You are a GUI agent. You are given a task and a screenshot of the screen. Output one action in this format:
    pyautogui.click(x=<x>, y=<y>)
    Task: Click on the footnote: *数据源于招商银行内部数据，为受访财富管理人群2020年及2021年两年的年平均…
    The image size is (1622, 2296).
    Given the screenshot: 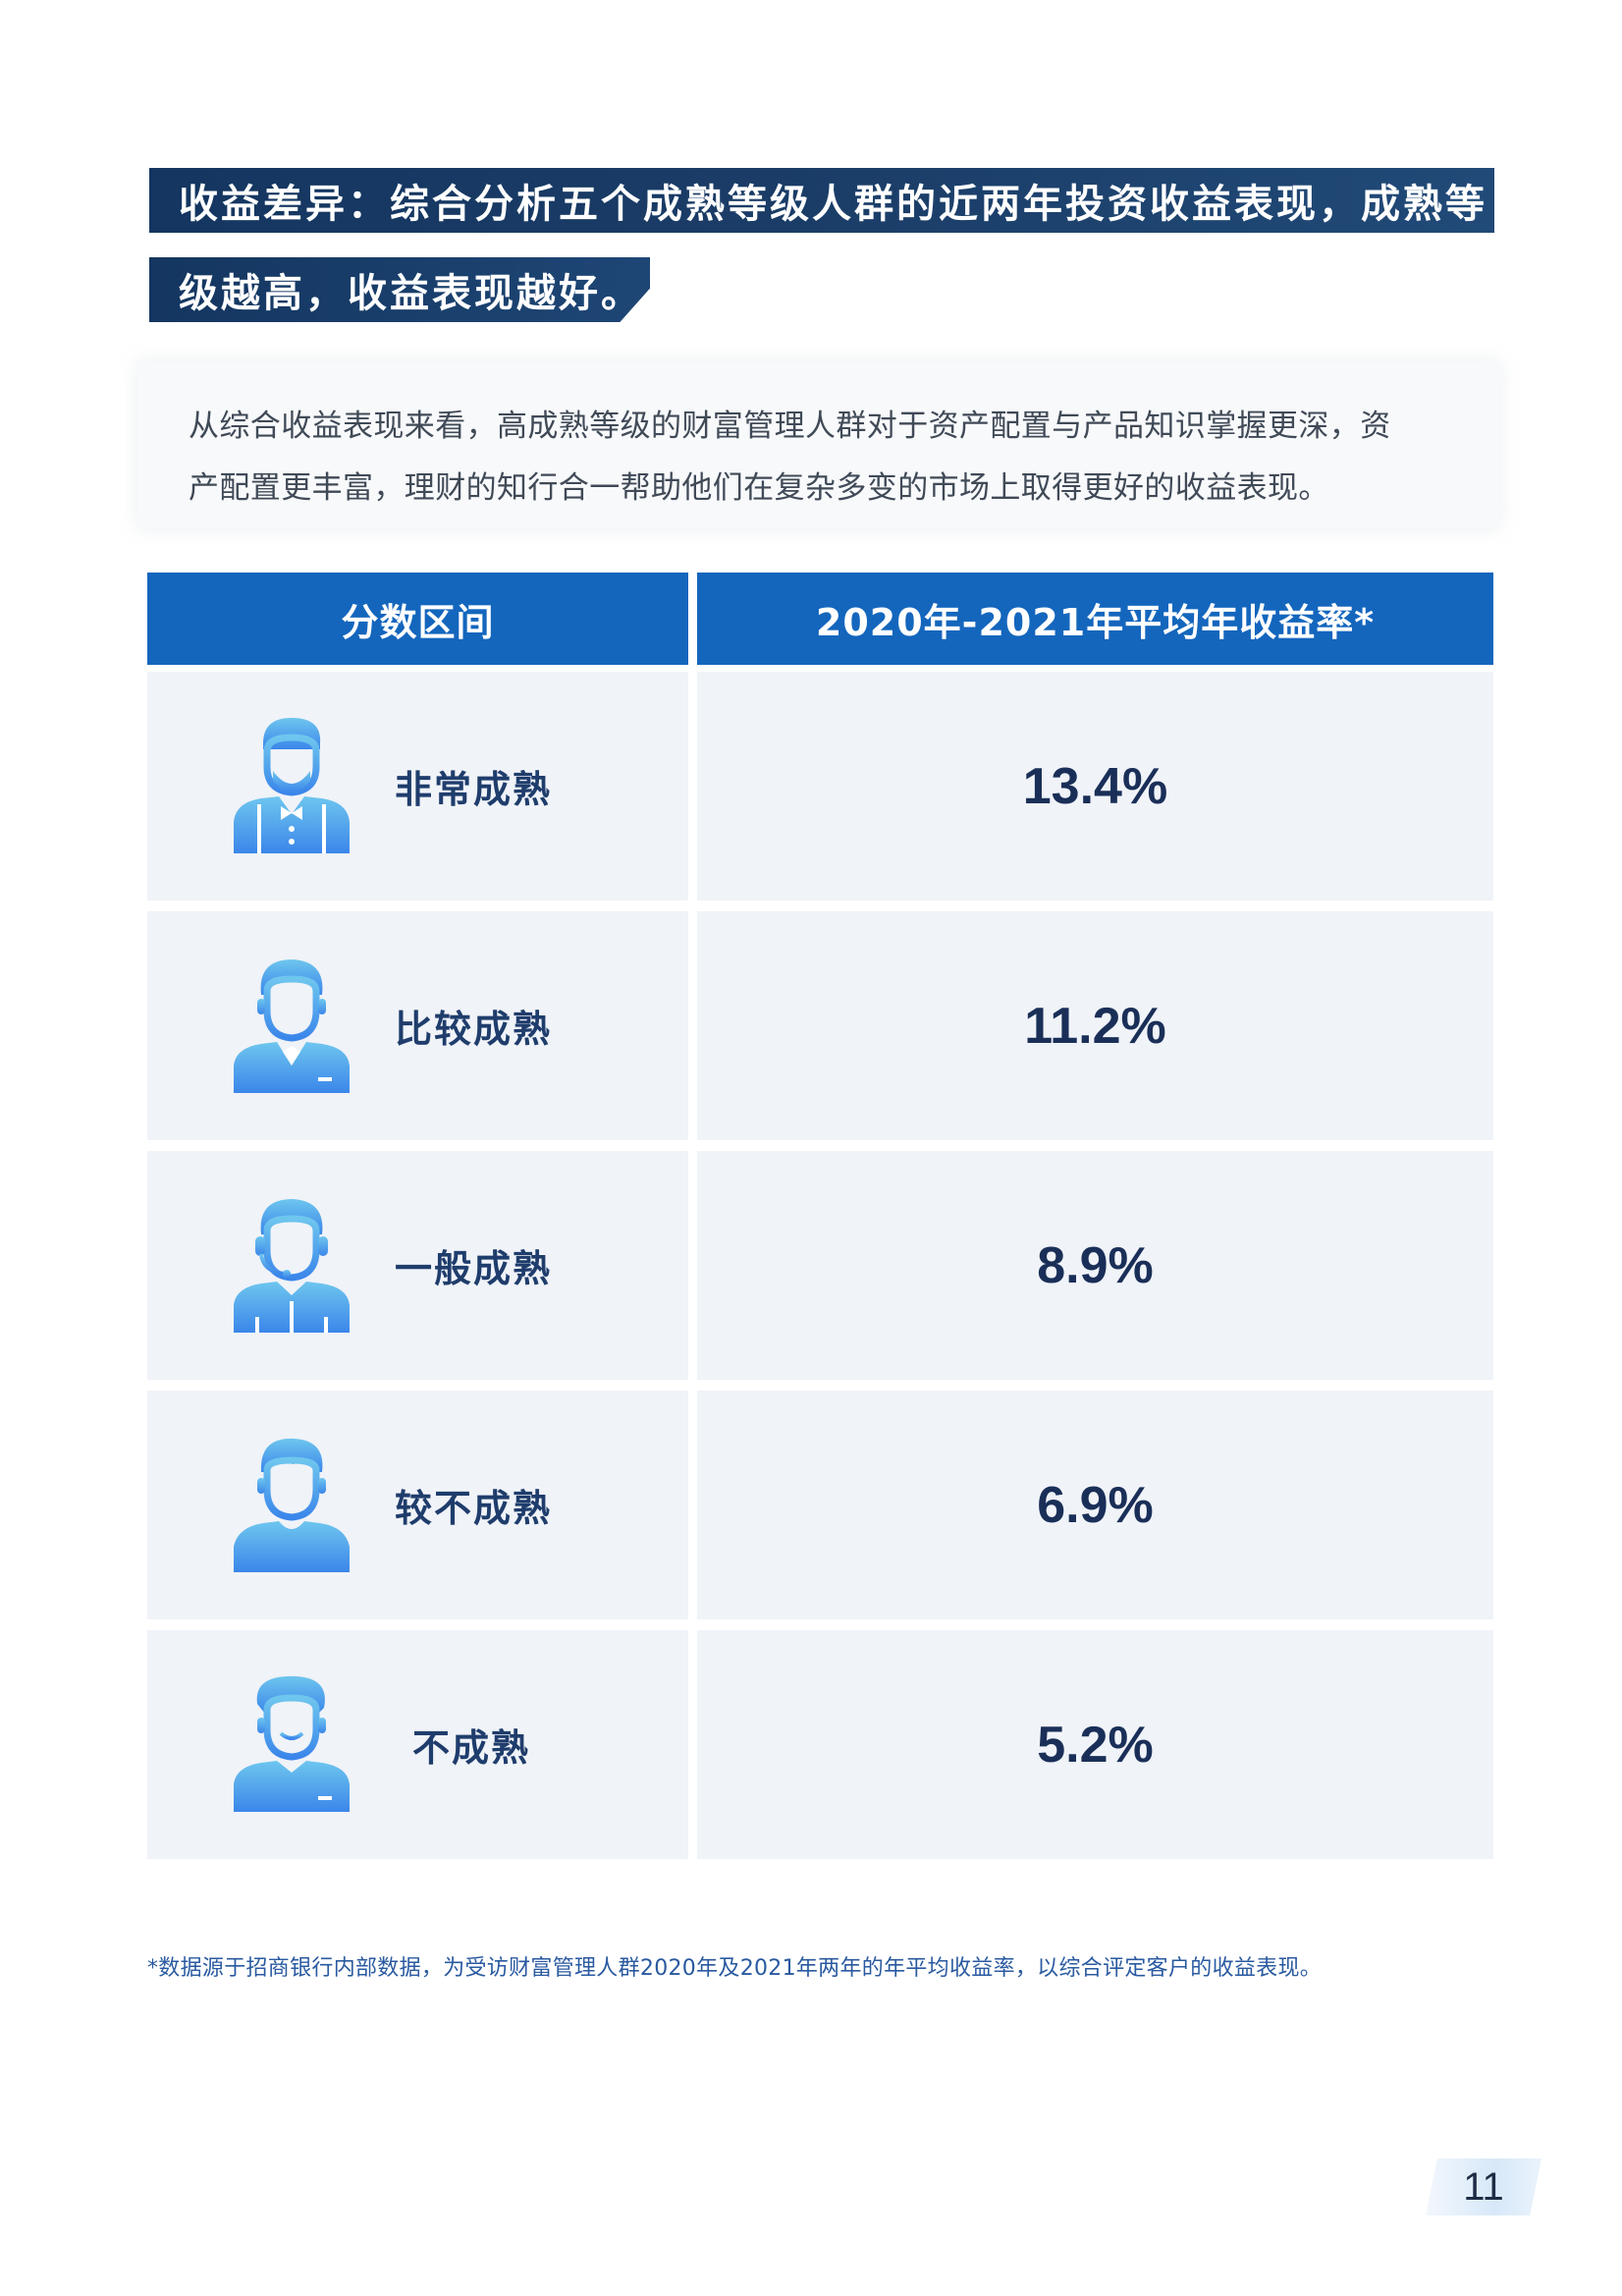 What is the action you would take?
    pyautogui.click(x=735, y=1968)
    